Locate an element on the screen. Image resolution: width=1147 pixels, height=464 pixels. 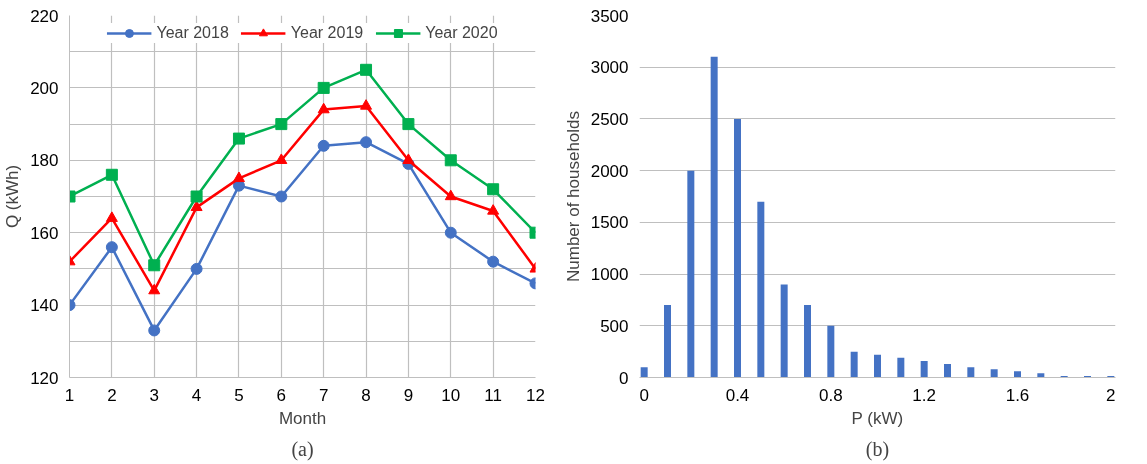
y-axis-title: Q (kWh) is located at coordinates (13, 196).